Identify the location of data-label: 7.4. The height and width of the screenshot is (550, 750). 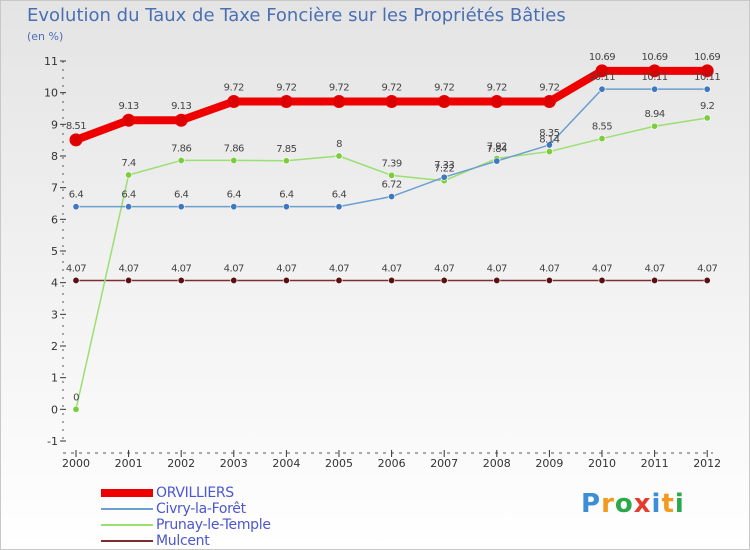
(128, 163).